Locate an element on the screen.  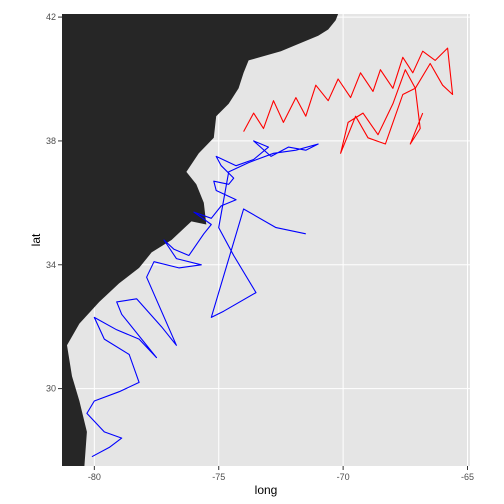
x-tick-label-0: -80 is located at coordinates (94, 477).